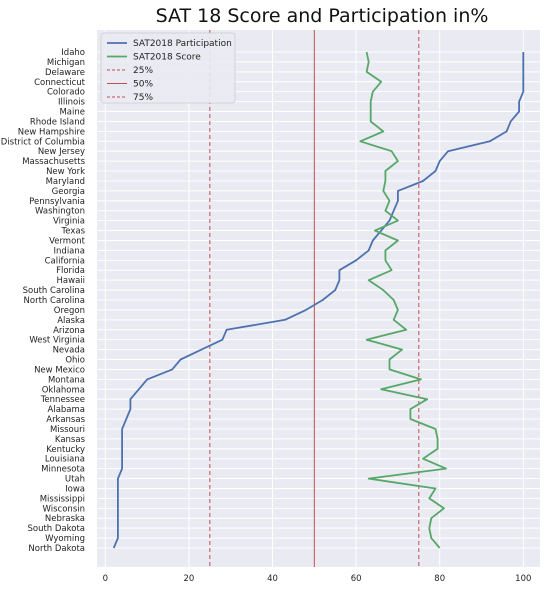 The height and width of the screenshot is (597, 548). I want to click on legend-label: SAT2018 Participation, so click(182, 44).